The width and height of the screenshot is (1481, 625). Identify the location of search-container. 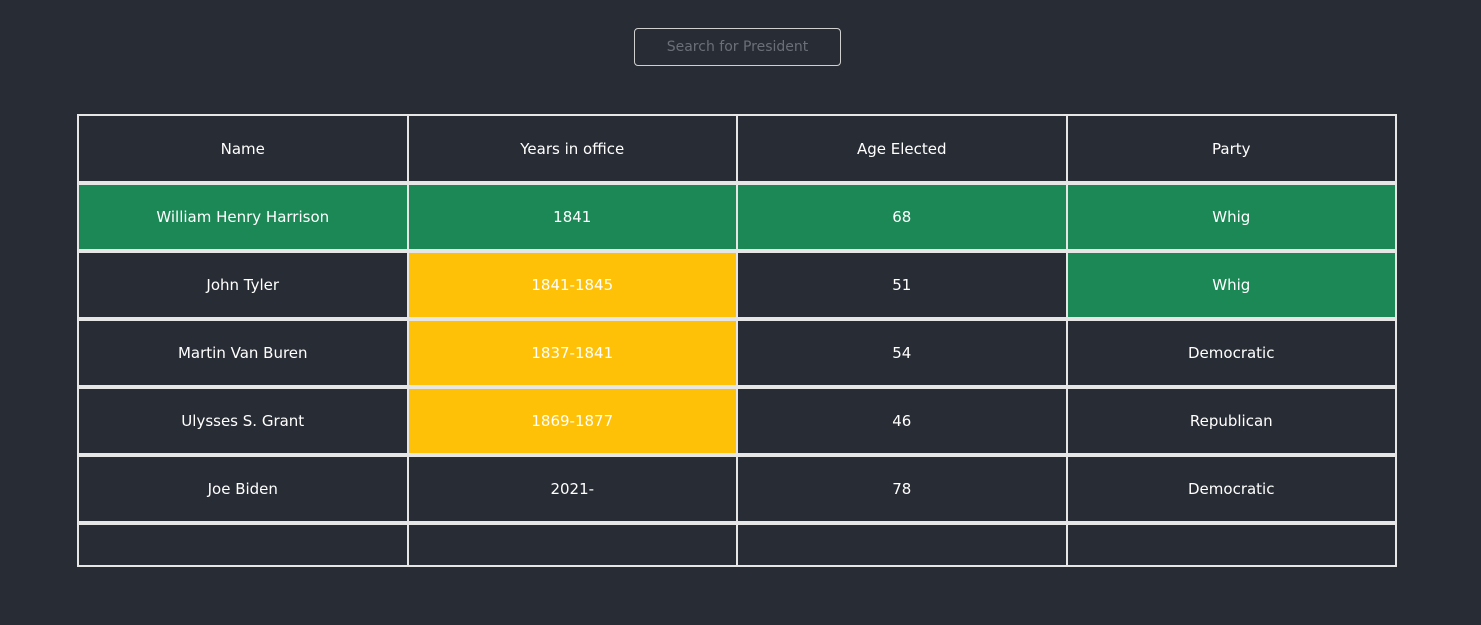
(737, 47).